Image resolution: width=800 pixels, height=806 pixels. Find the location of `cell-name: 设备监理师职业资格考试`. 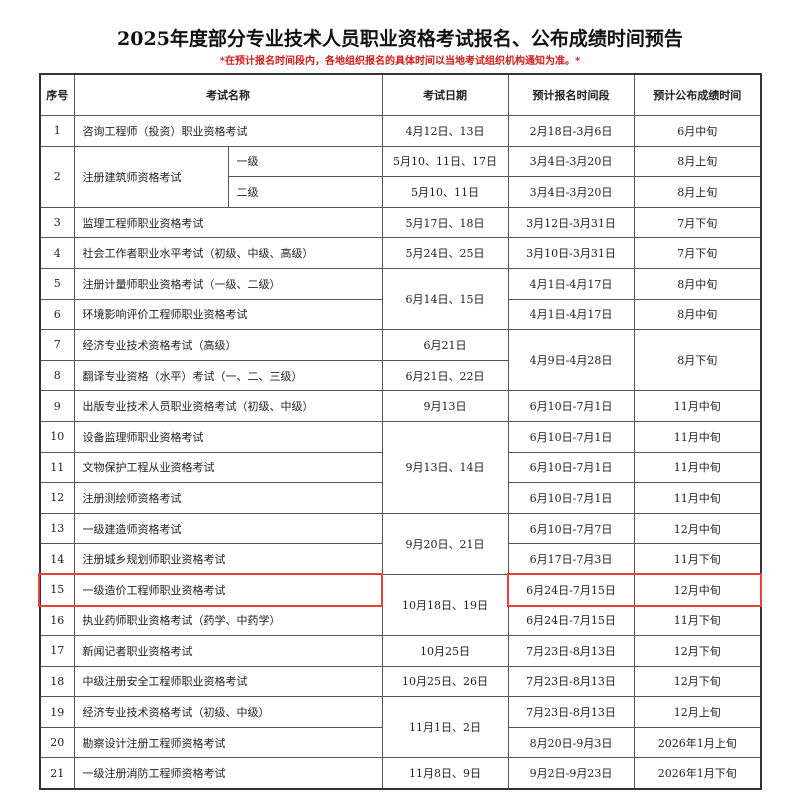

cell-name: 设备监理师职业资格考试 is located at coordinates (228, 436).